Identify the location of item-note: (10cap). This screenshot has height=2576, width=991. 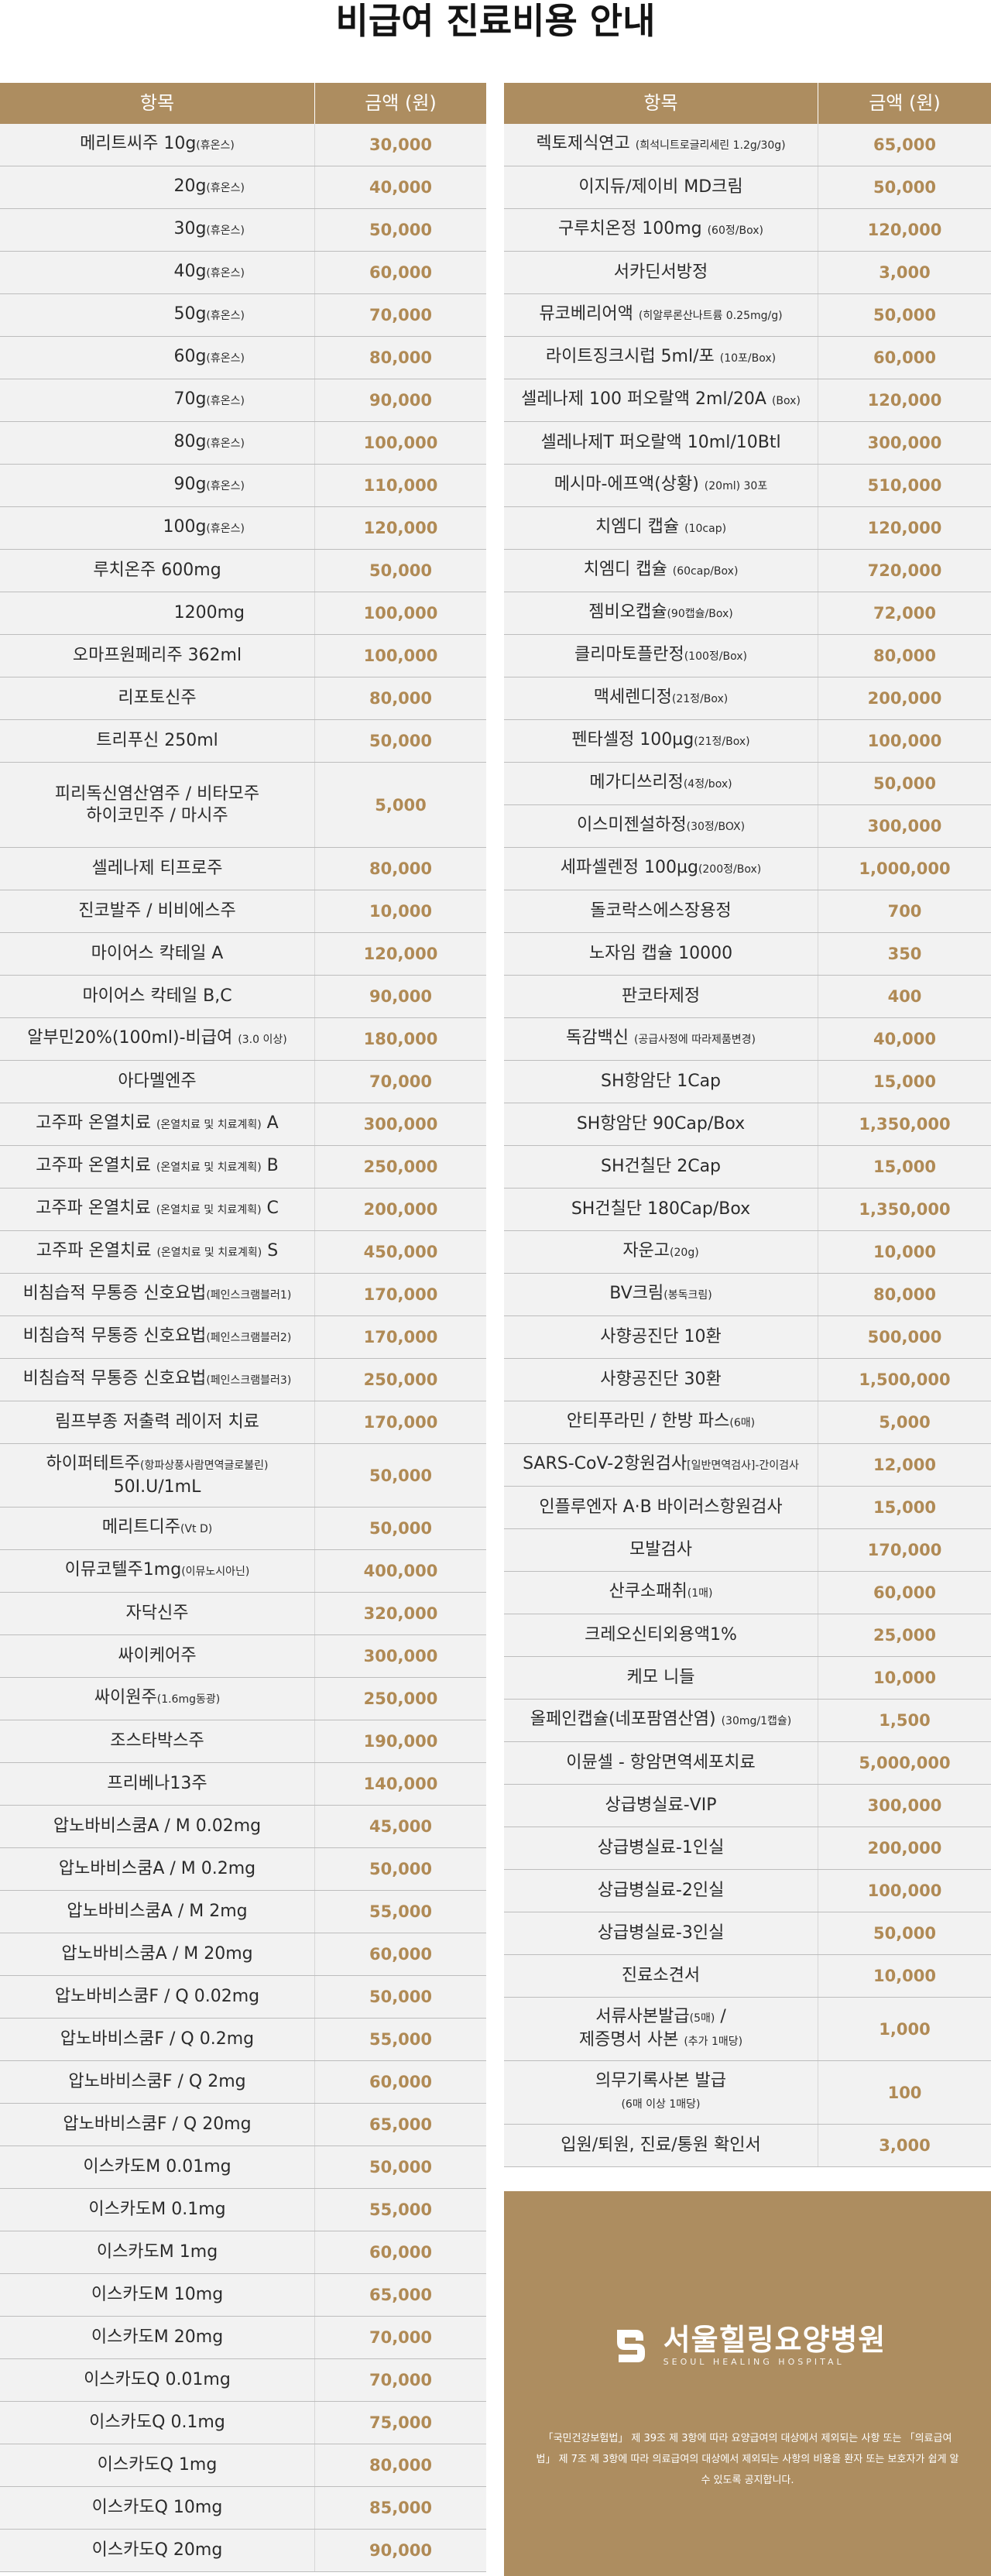
(705, 529).